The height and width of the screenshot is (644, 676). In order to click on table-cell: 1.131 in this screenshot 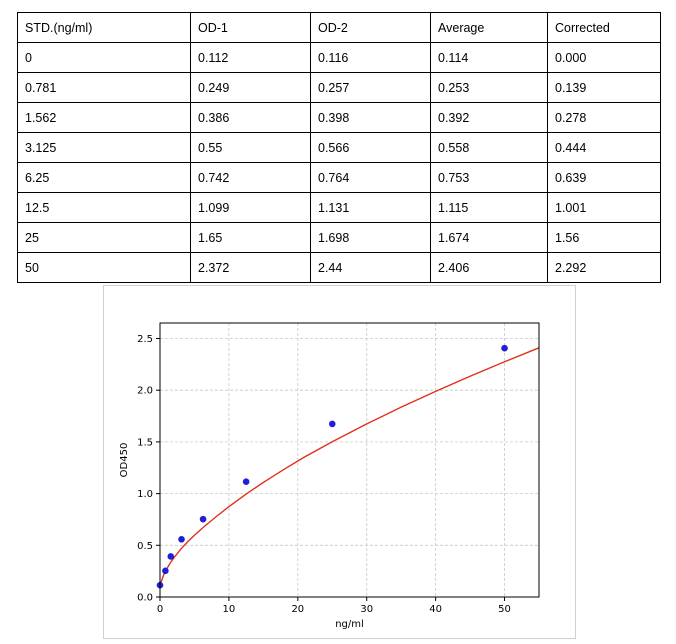, I will do `click(370, 207)`.